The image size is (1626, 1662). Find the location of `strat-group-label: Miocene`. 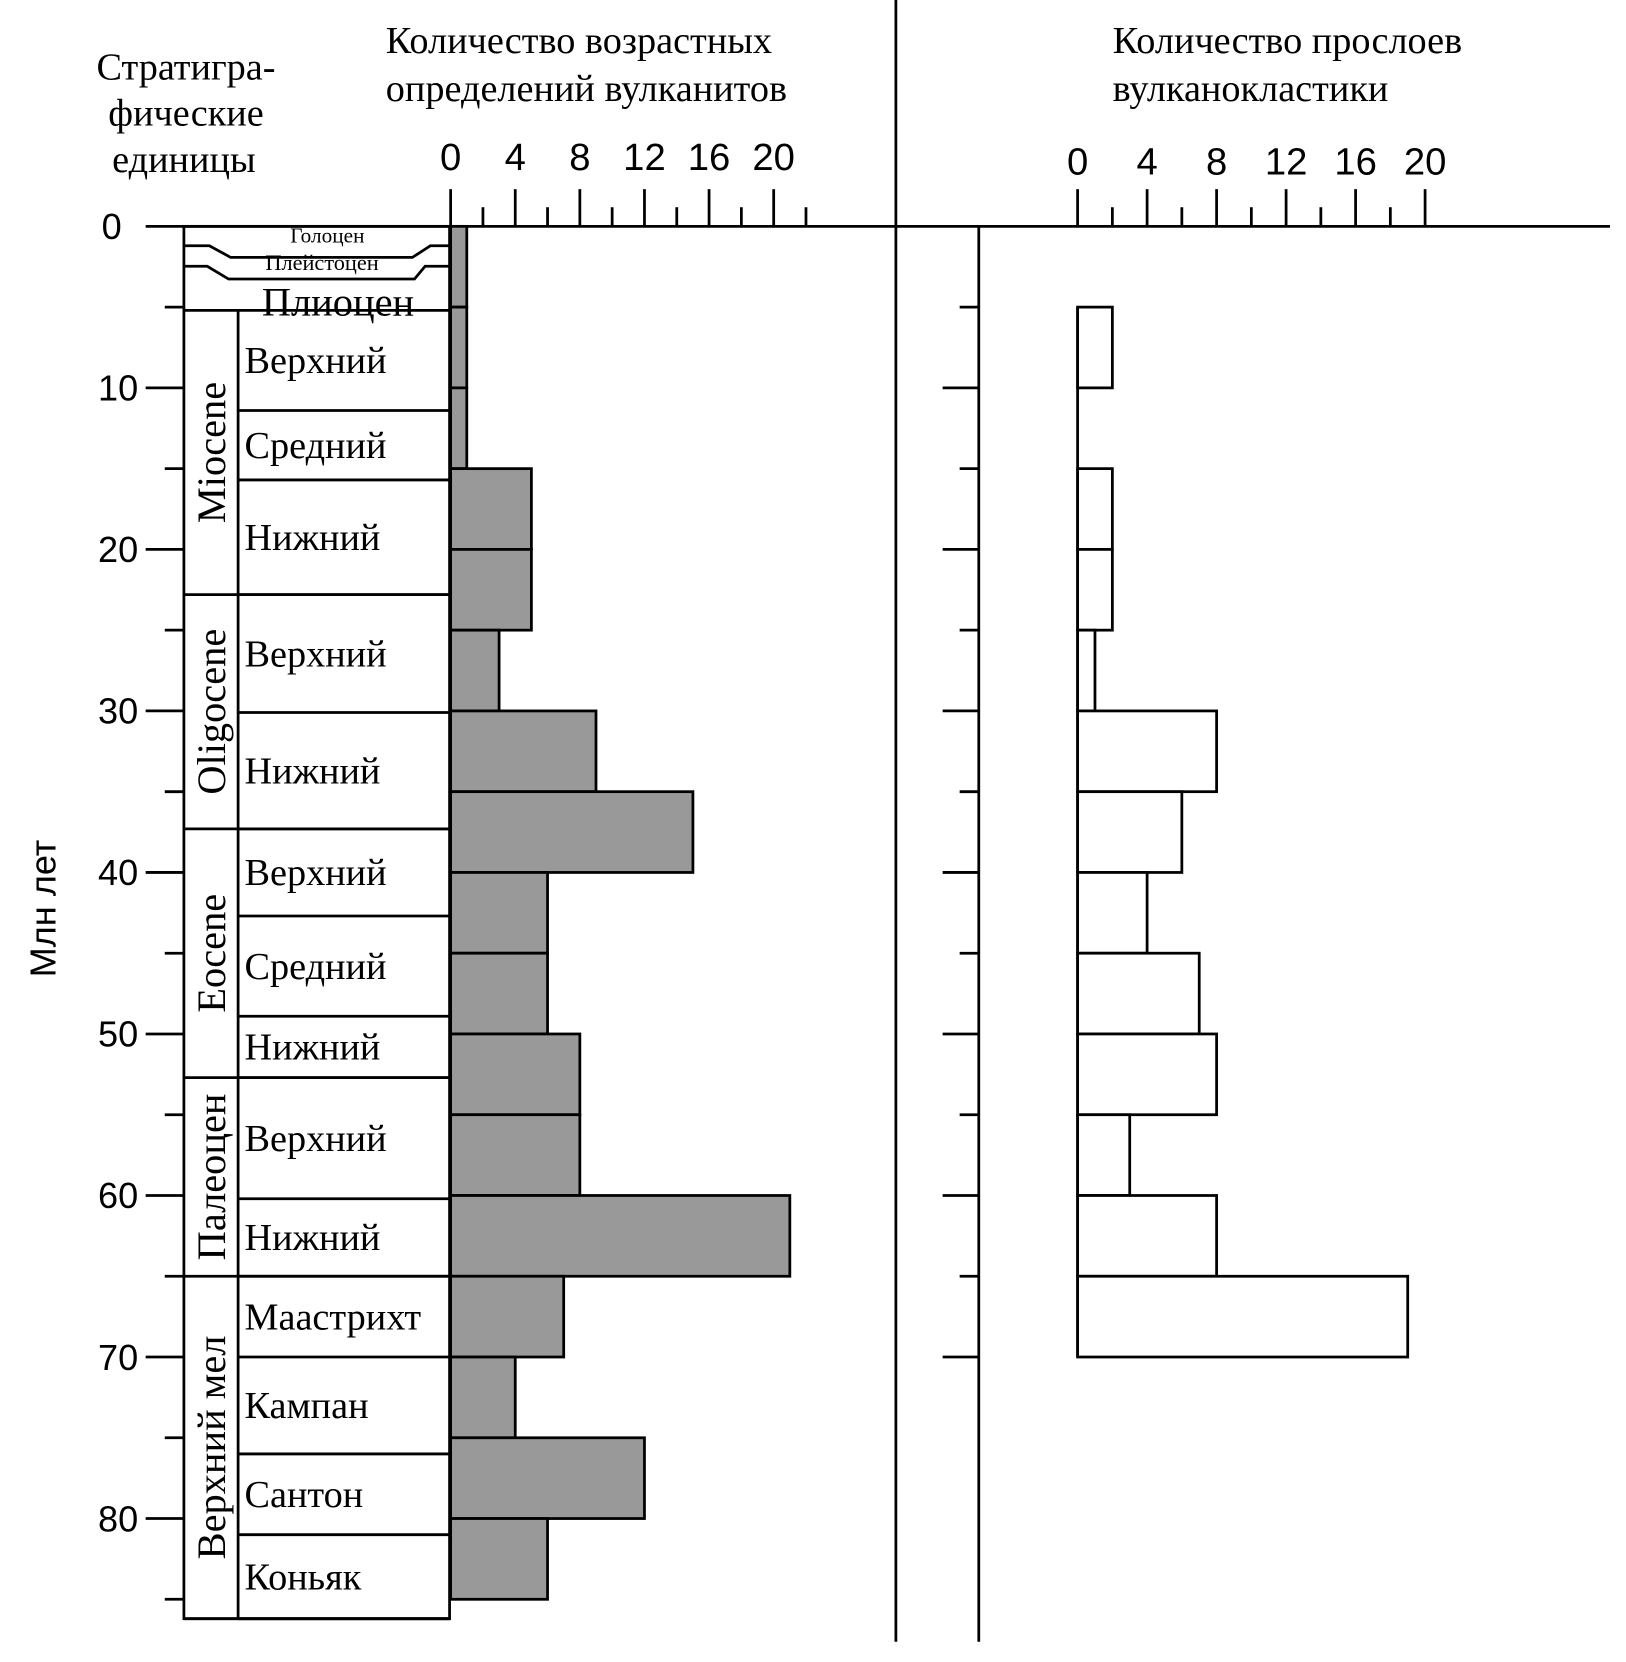

strat-group-label: Miocene is located at coordinates (211, 452).